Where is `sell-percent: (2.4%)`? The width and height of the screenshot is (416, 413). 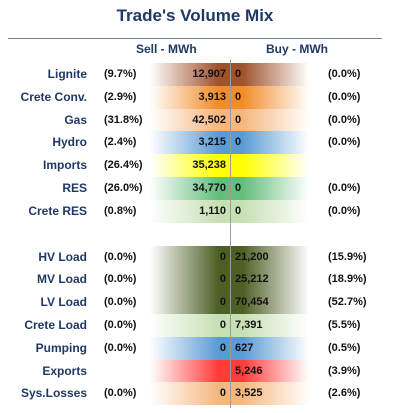 sell-percent: (2.4%) is located at coordinates (120, 142).